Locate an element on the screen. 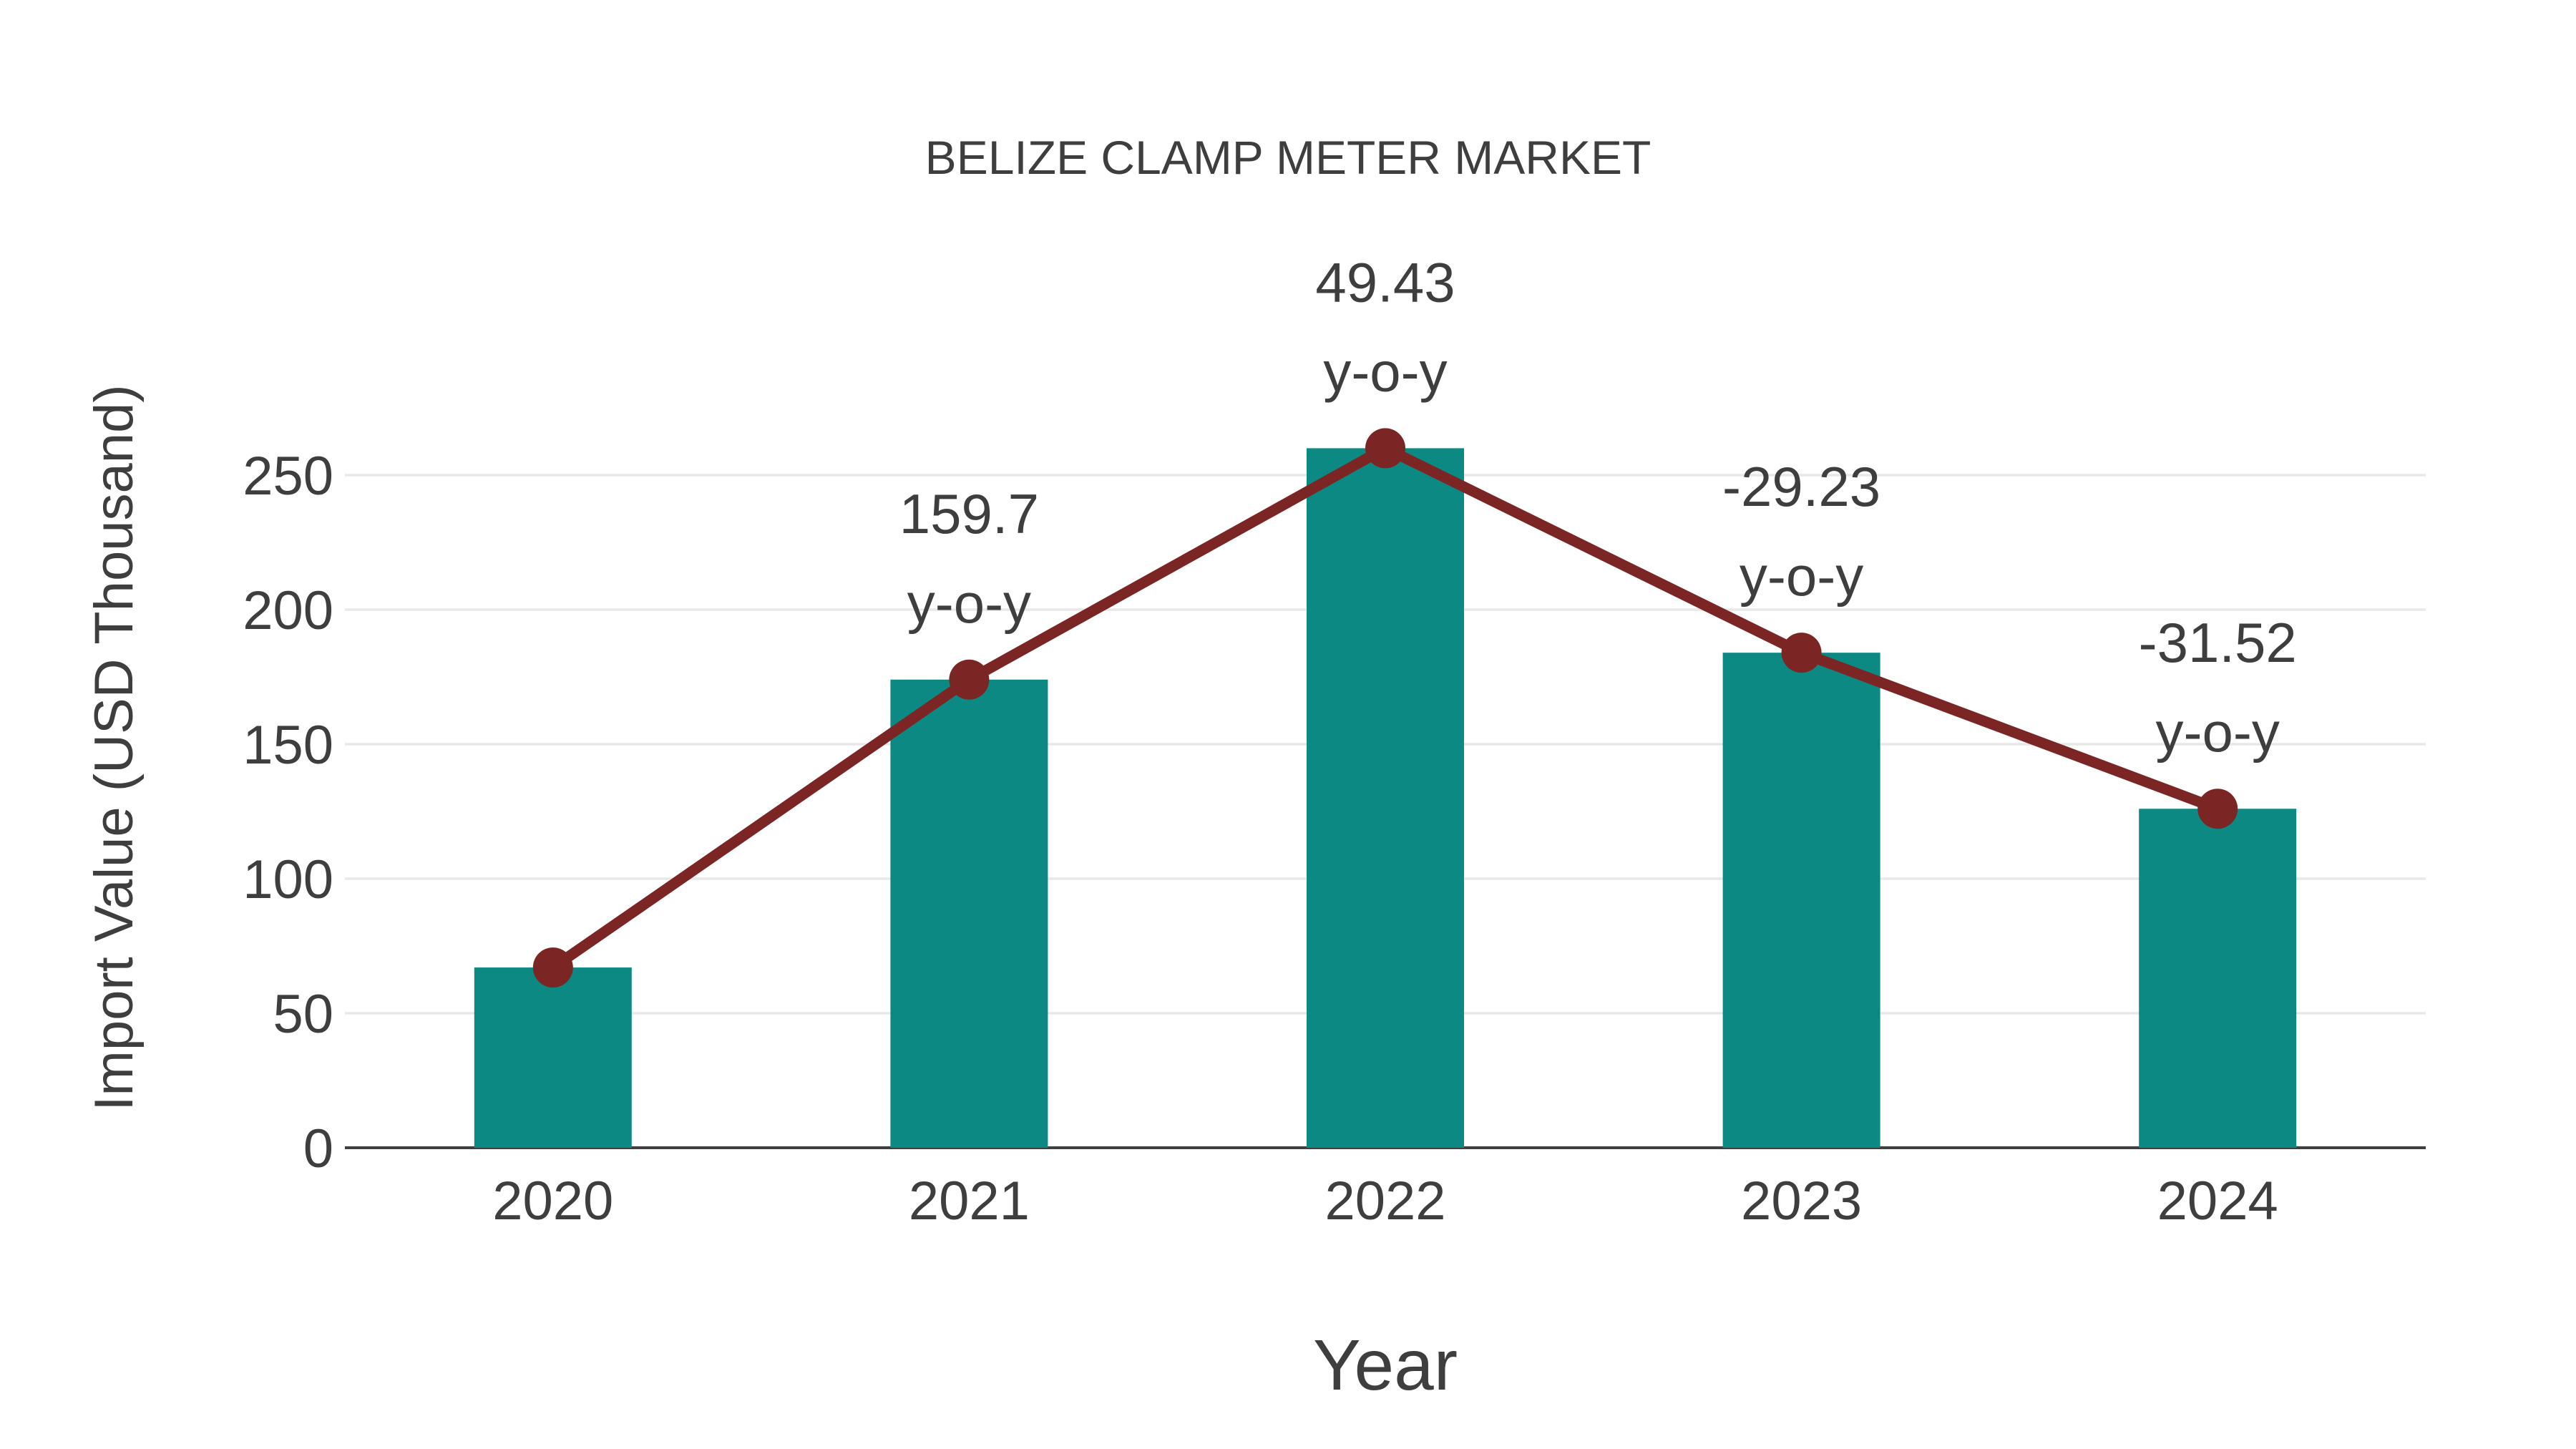  bar-2024 is located at coordinates (2218, 978).